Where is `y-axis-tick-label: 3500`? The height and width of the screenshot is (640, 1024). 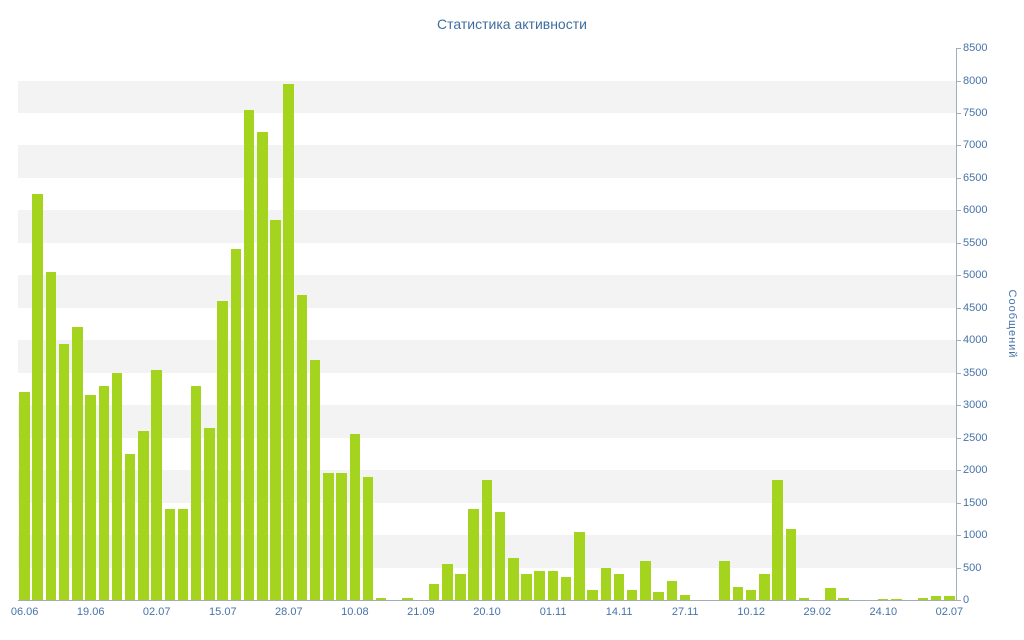 y-axis-tick-label: 3500 is located at coordinates (975, 372).